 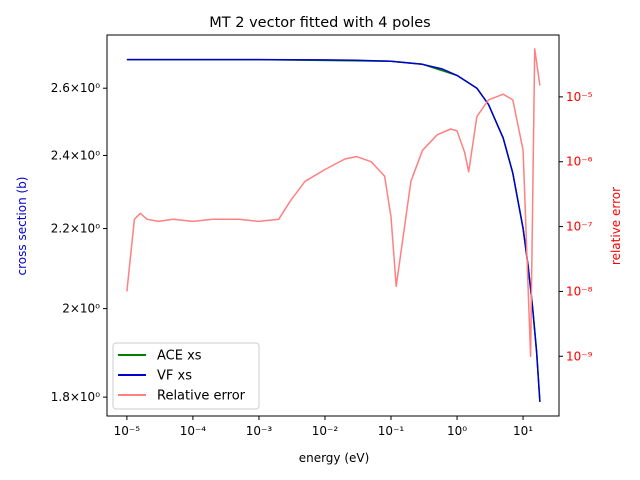 I want to click on y-right-tick-label: 10⁻⁸, so click(x=579, y=291).